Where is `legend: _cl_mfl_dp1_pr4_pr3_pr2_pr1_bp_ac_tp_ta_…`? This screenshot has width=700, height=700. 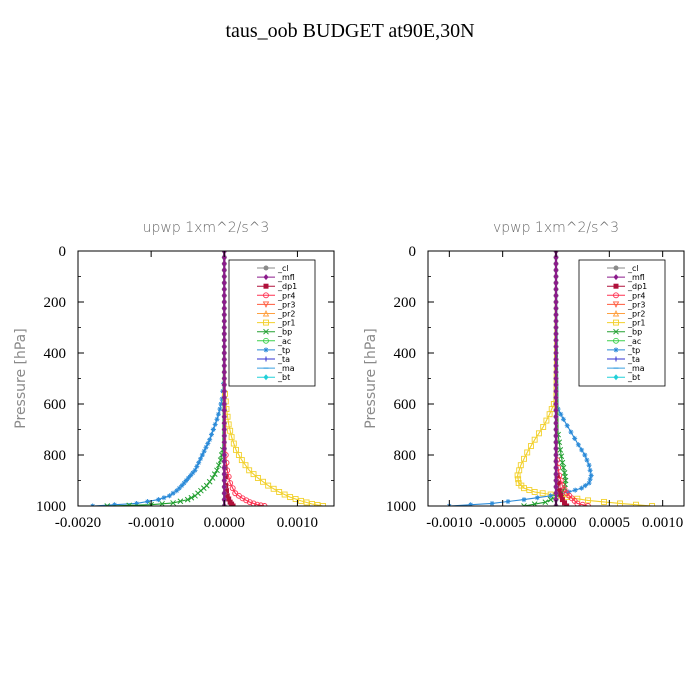 legend: _cl_mfl_dp1_pr4_pr3_pr2_pr1_bp_ac_tp_ta_… is located at coordinates (272, 323).